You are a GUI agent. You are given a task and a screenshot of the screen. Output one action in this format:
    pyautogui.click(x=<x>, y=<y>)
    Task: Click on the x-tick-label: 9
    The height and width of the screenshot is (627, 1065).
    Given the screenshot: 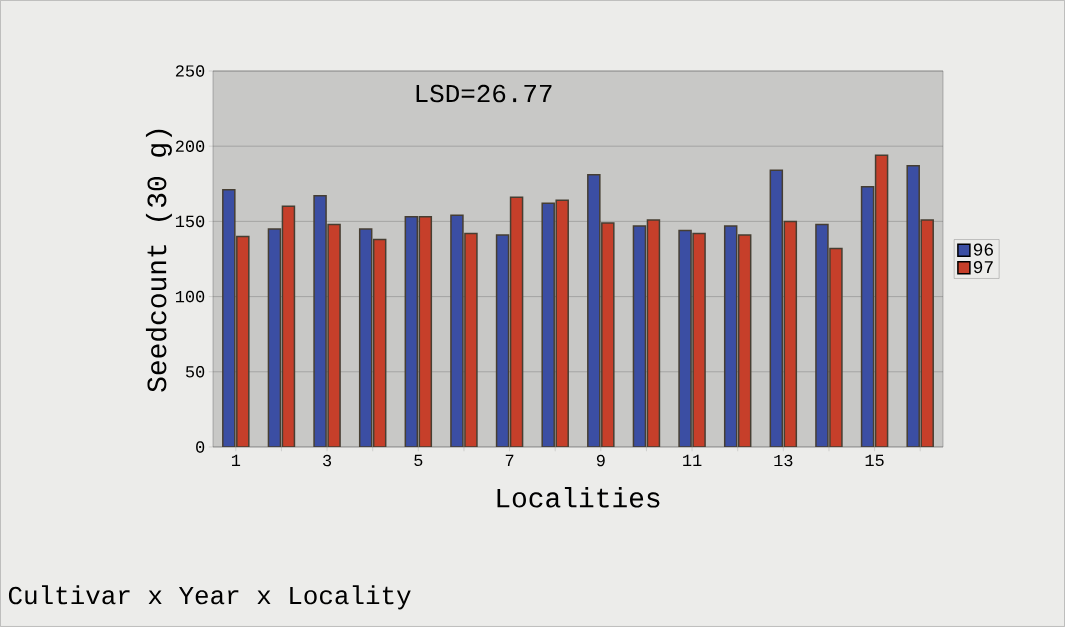 What is the action you would take?
    pyautogui.click(x=600, y=460)
    